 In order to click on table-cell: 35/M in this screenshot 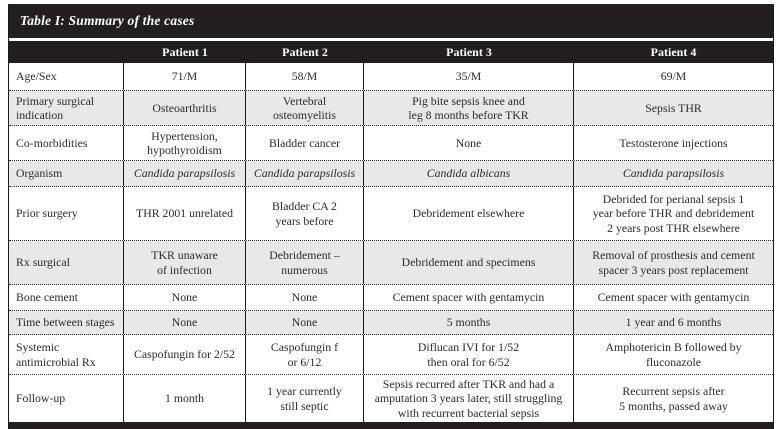, I will do `click(469, 76)`.